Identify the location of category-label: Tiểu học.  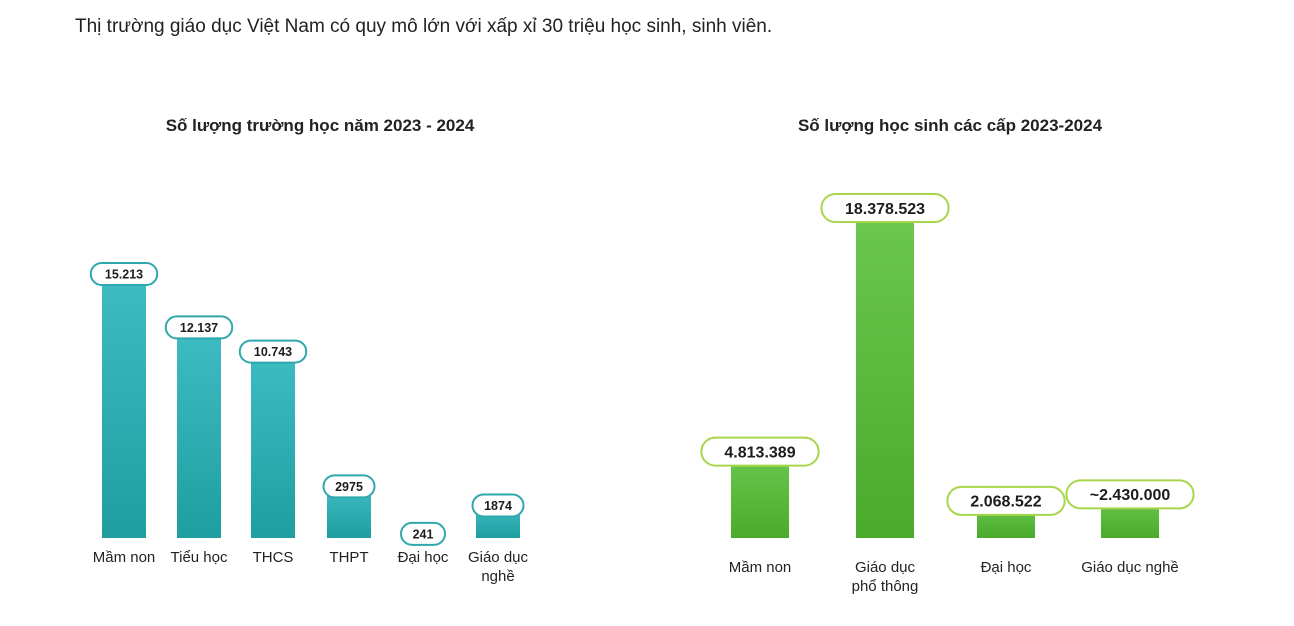
(199, 557).